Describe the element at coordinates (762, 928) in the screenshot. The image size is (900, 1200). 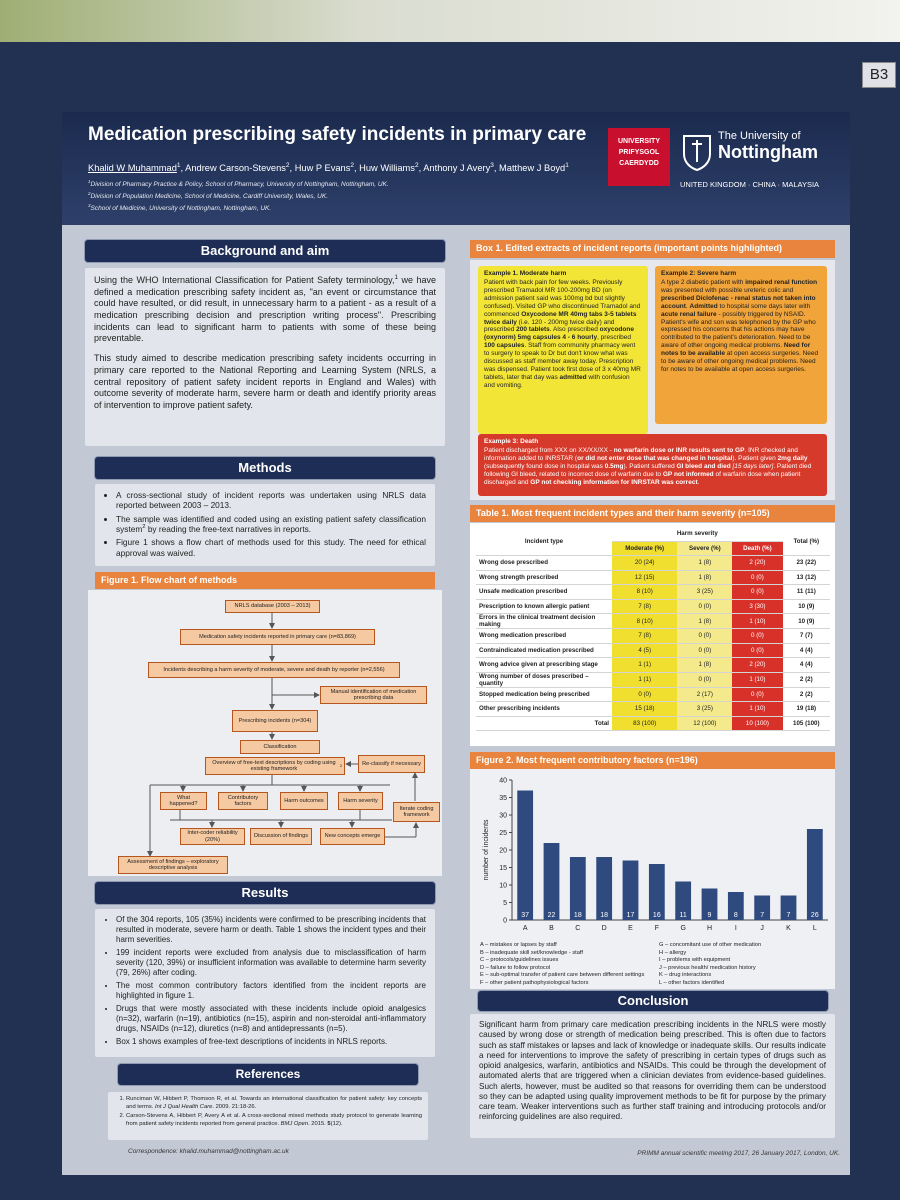
I see `x-tick-label: J` at that location.